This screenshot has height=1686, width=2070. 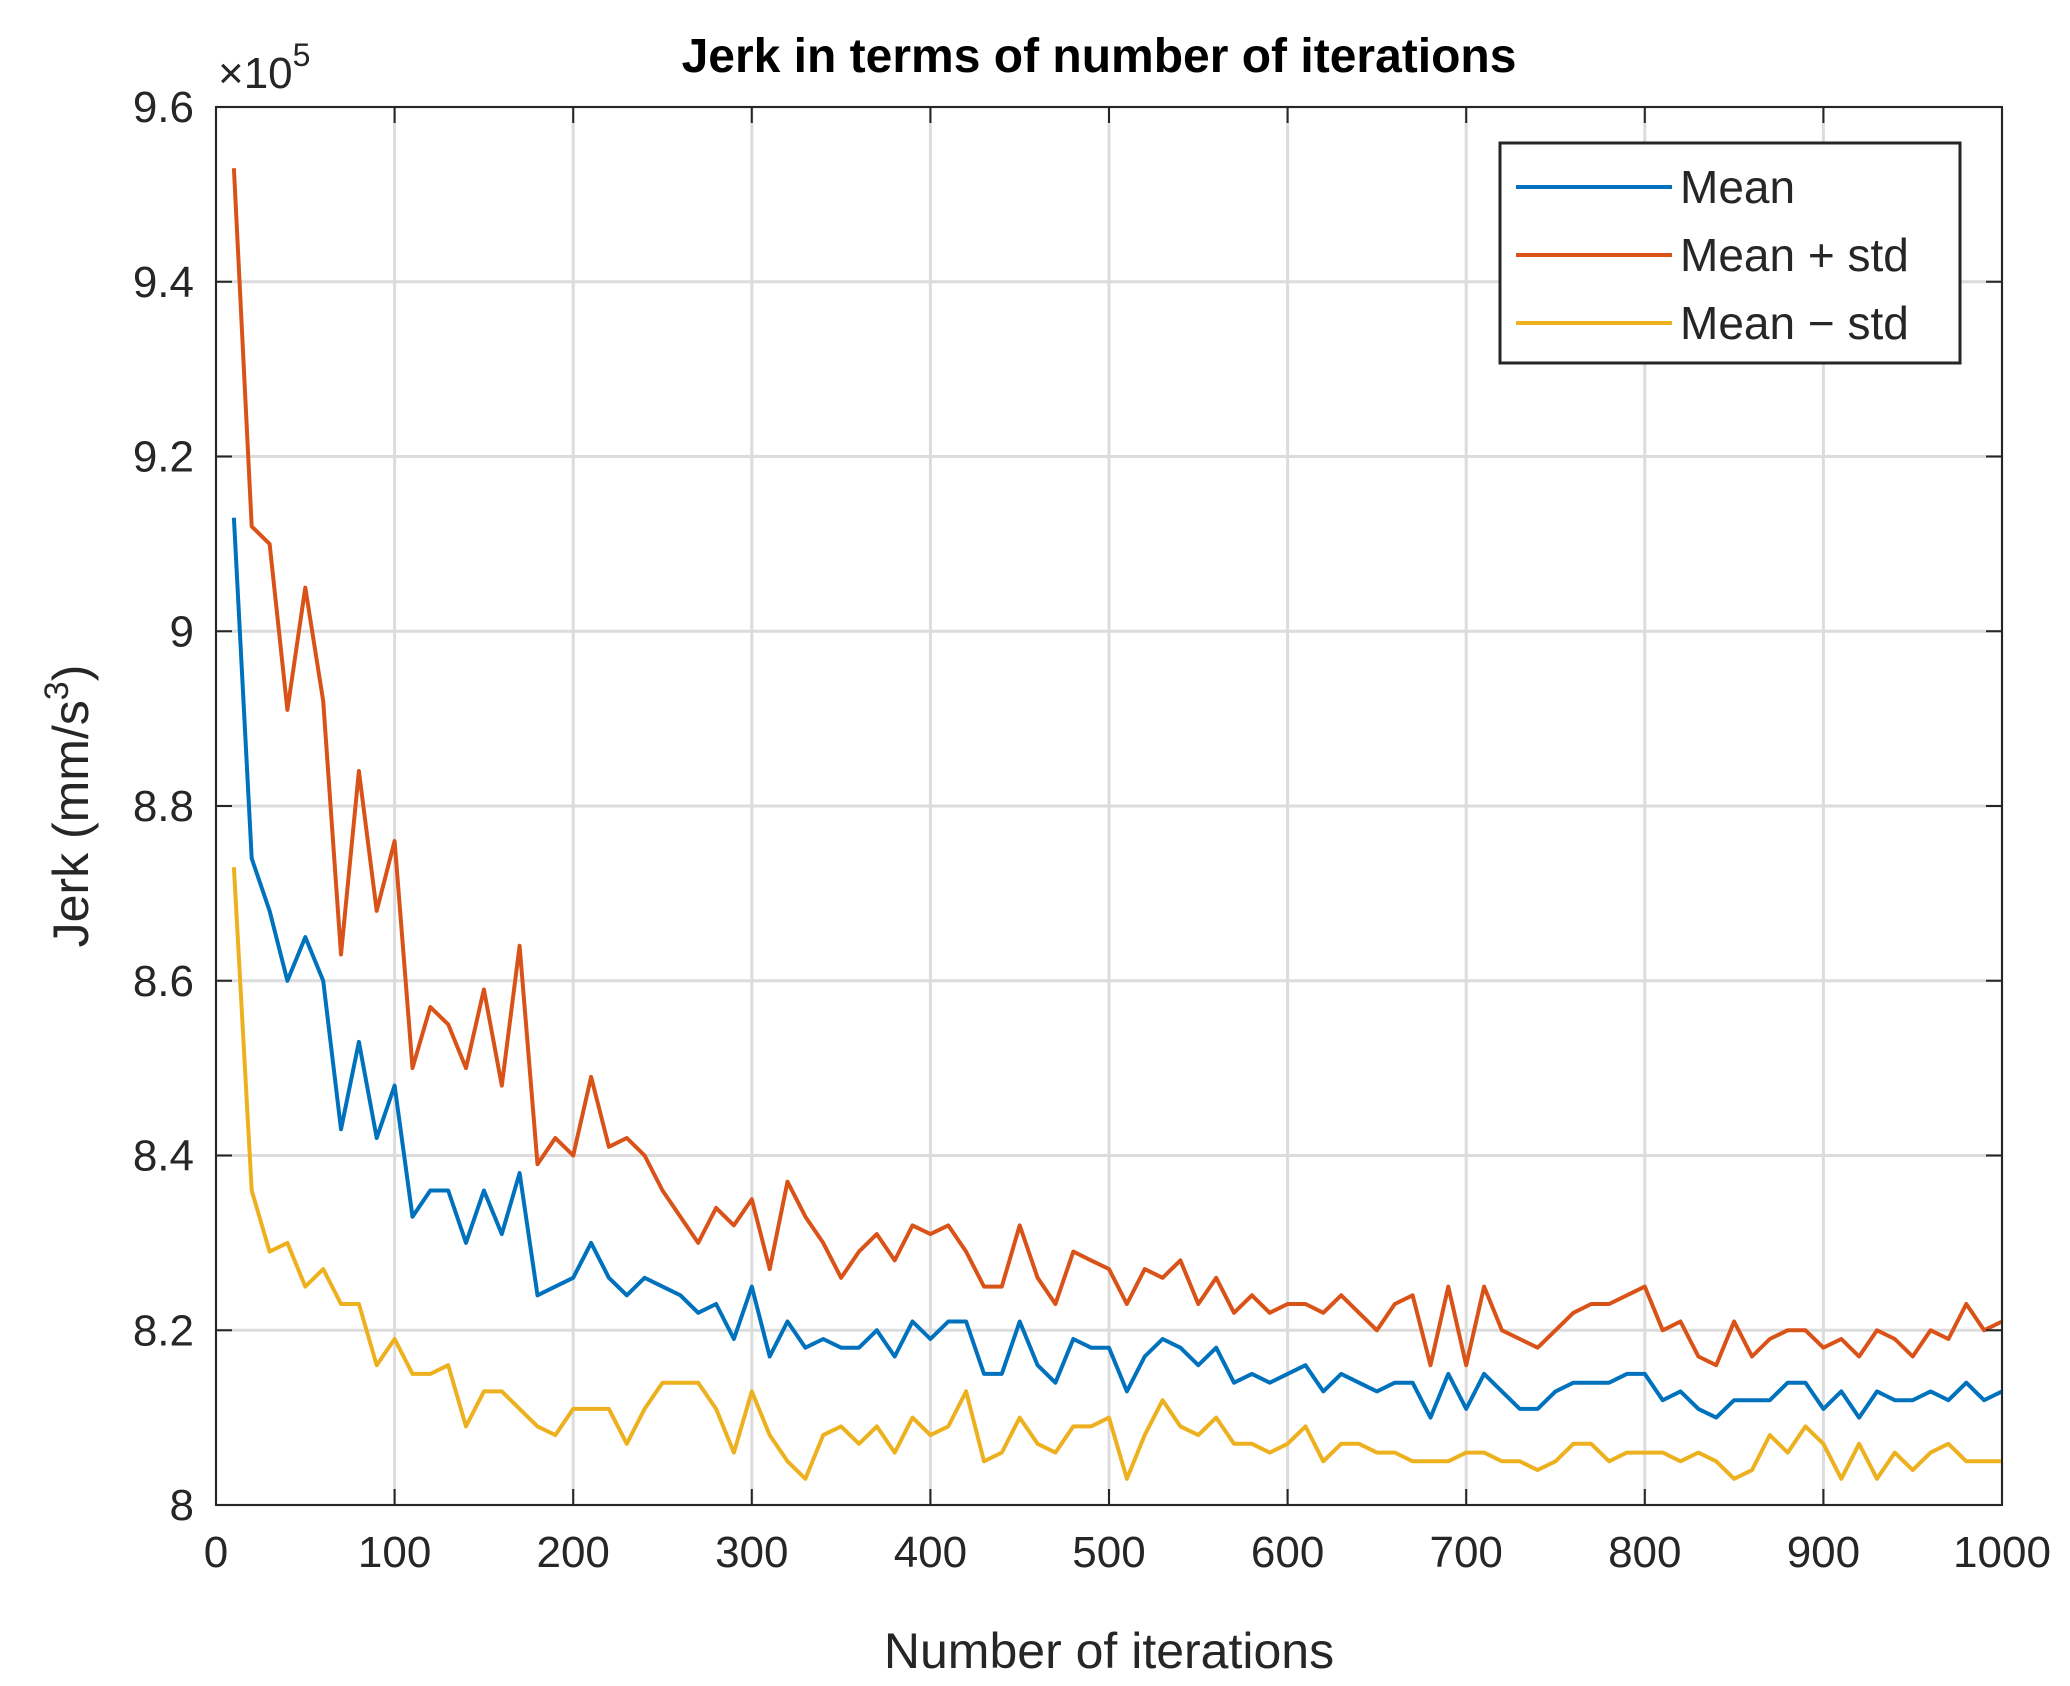 I want to click on y-tick-label: 8, so click(x=182, y=1505).